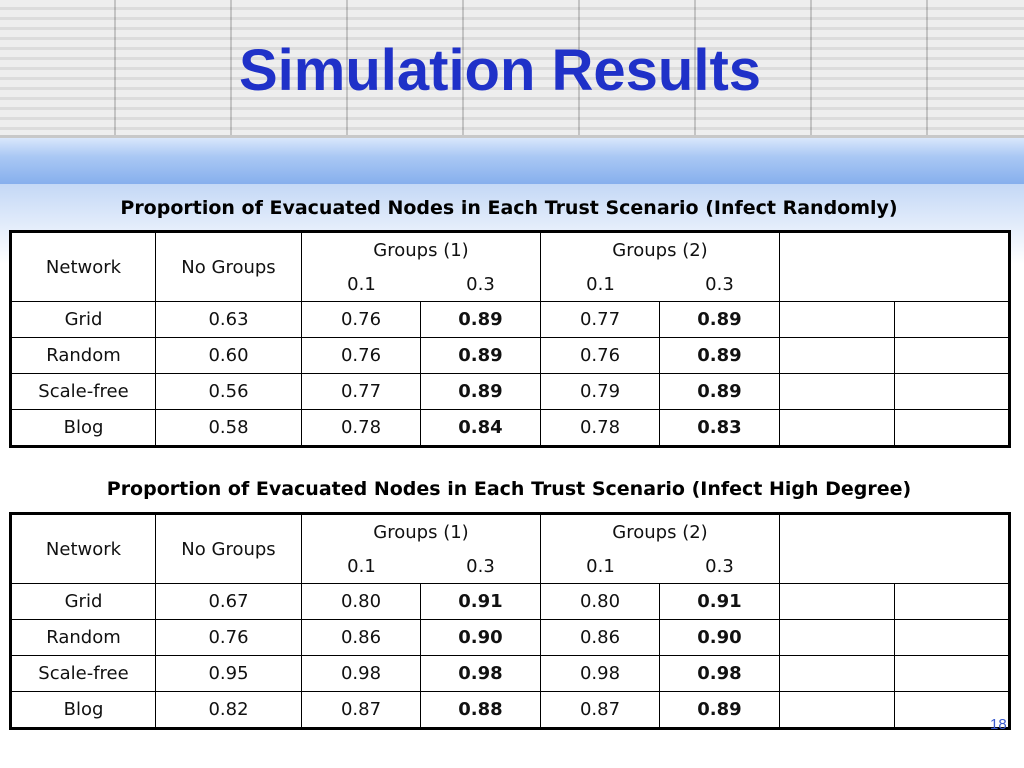 The height and width of the screenshot is (768, 1024). I want to click on cell-g1-high: 0.98, so click(480, 673).